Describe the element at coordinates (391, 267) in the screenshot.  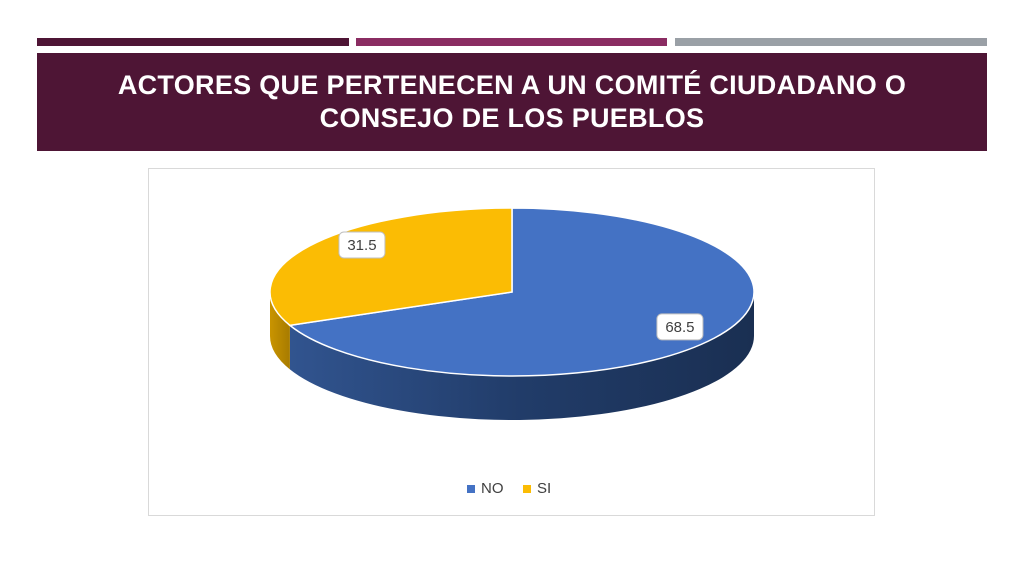
I see `pie-slice-si` at that location.